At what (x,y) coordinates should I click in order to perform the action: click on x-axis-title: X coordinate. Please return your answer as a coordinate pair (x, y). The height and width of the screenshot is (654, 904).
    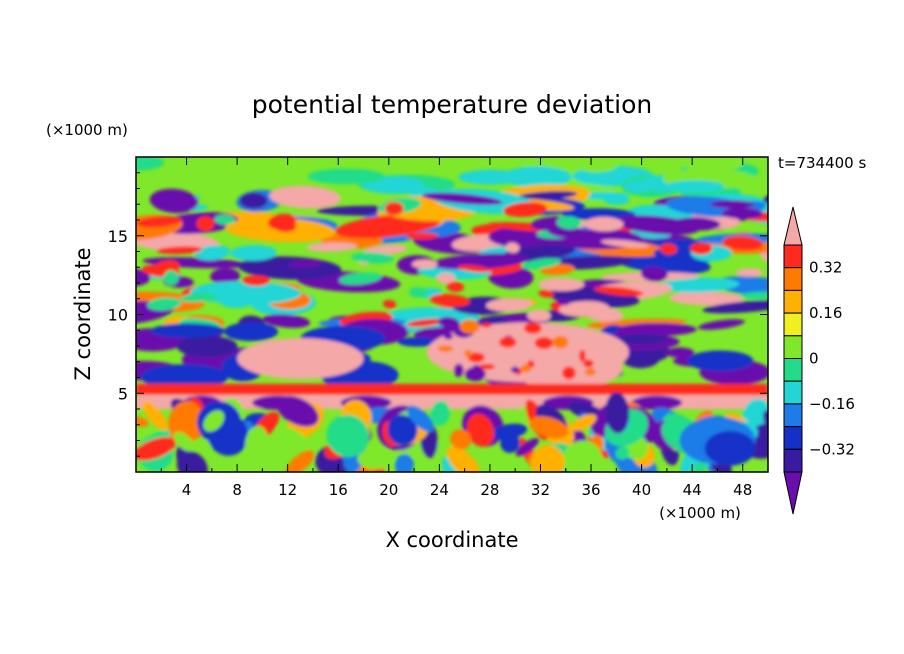
    Looking at the image, I should click on (451, 540).